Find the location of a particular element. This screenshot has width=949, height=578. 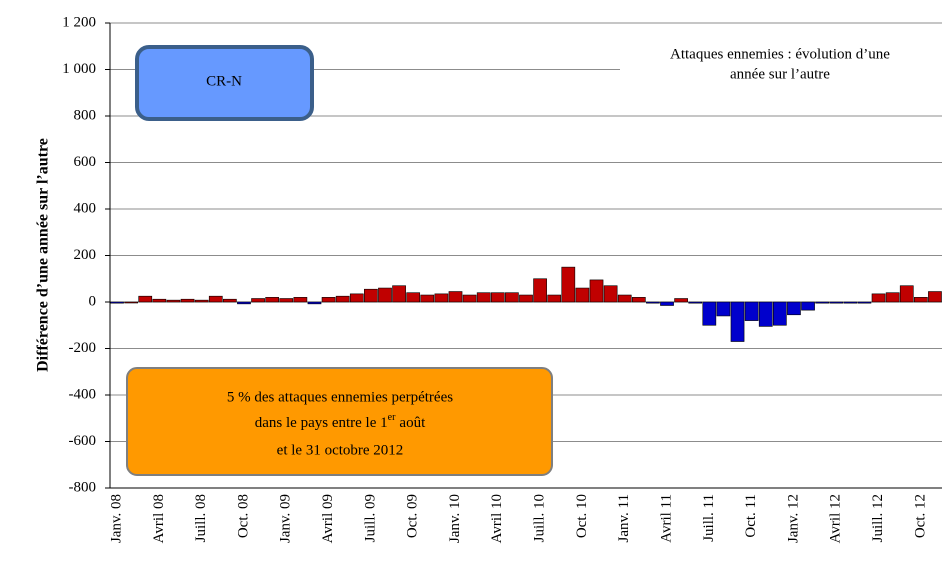

x-tick-label: Oct. 08 is located at coordinates (243, 516).